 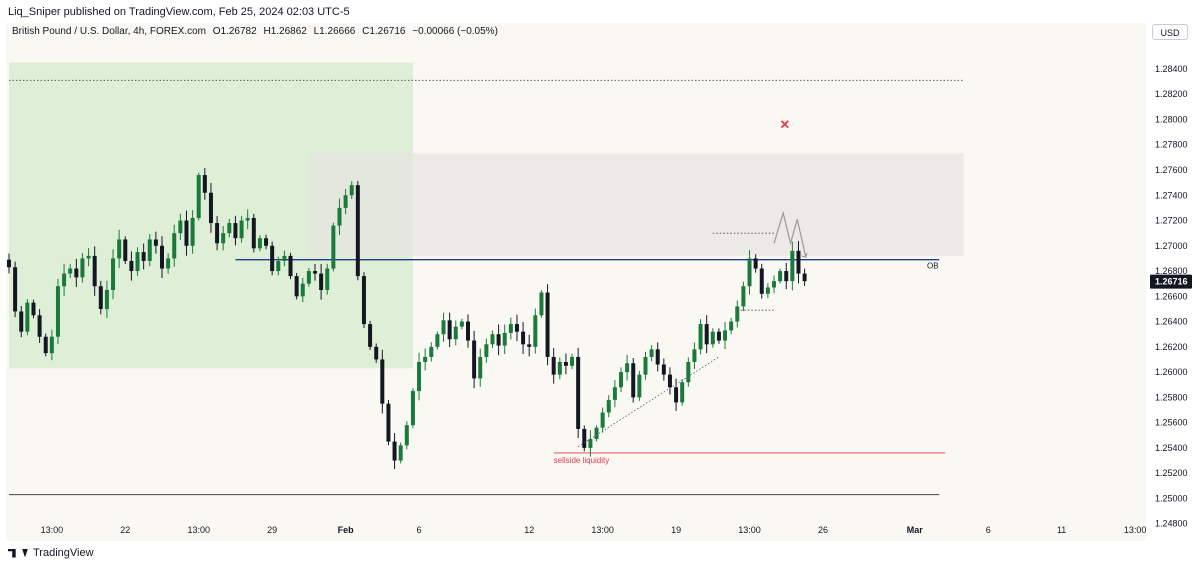 What do you see at coordinates (784, 125) in the screenshot?
I see `x-marker: ×` at bounding box center [784, 125].